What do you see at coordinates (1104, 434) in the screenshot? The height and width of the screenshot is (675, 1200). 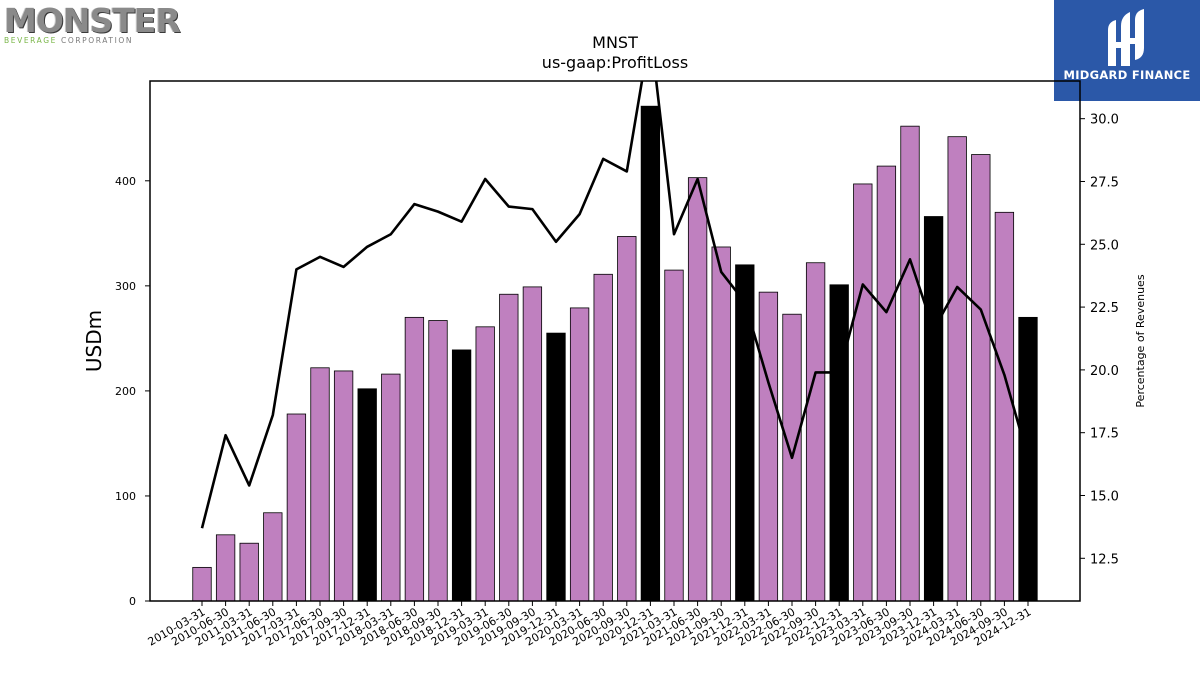 I see `y2-tick-label: 17.5` at bounding box center [1104, 434].